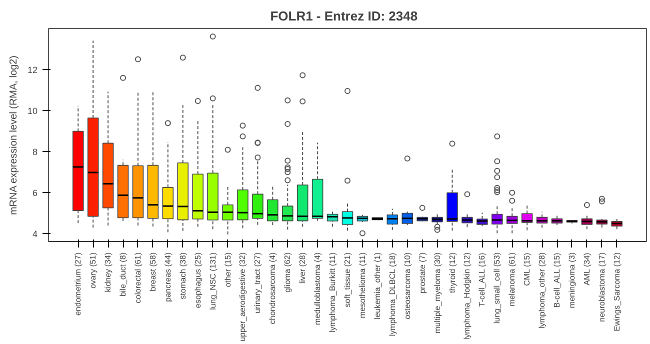 This screenshot has height=344, width=650. Describe the element at coordinates (14, 136) in the screenshot. I see `y-axis-title: mRNA expression level (RMA, log2)` at that location.